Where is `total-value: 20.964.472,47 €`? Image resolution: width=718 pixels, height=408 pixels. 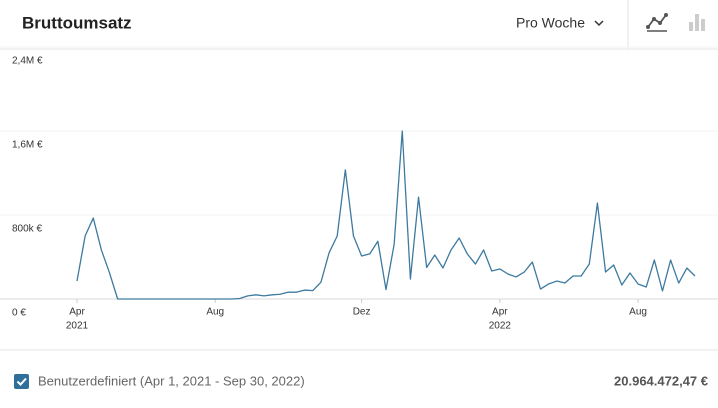 total-value: 20.964.472,47 € is located at coordinates (661, 380).